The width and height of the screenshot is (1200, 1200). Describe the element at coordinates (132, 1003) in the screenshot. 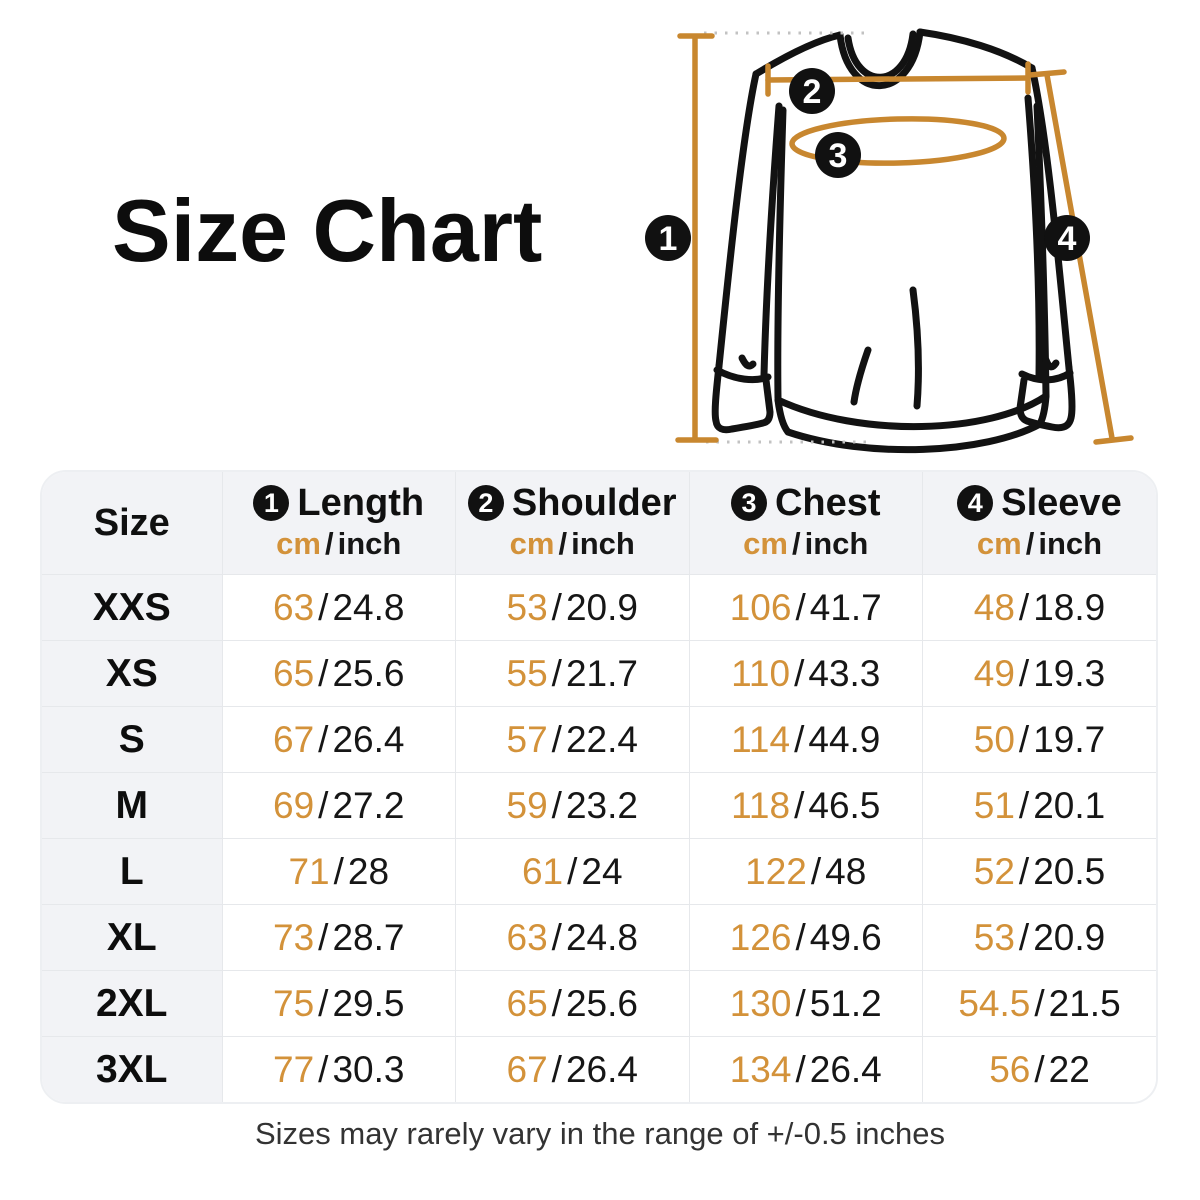

I see `size-label: 2XL` at that location.